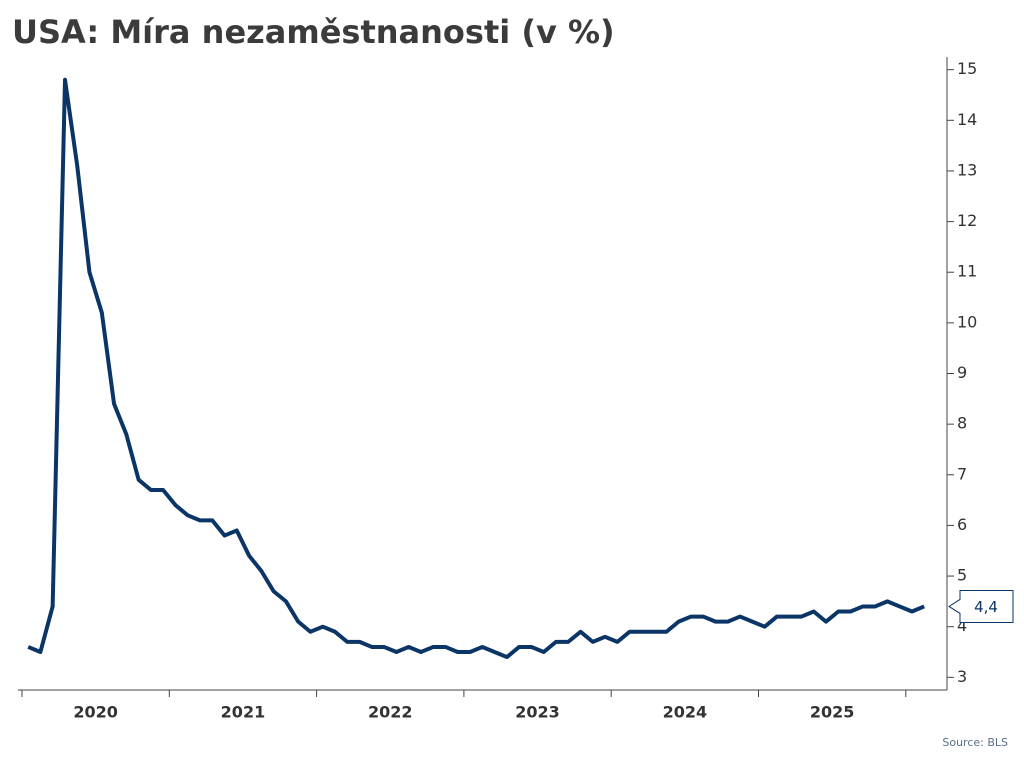  I want to click on y-tick-label: 11, so click(967, 271).